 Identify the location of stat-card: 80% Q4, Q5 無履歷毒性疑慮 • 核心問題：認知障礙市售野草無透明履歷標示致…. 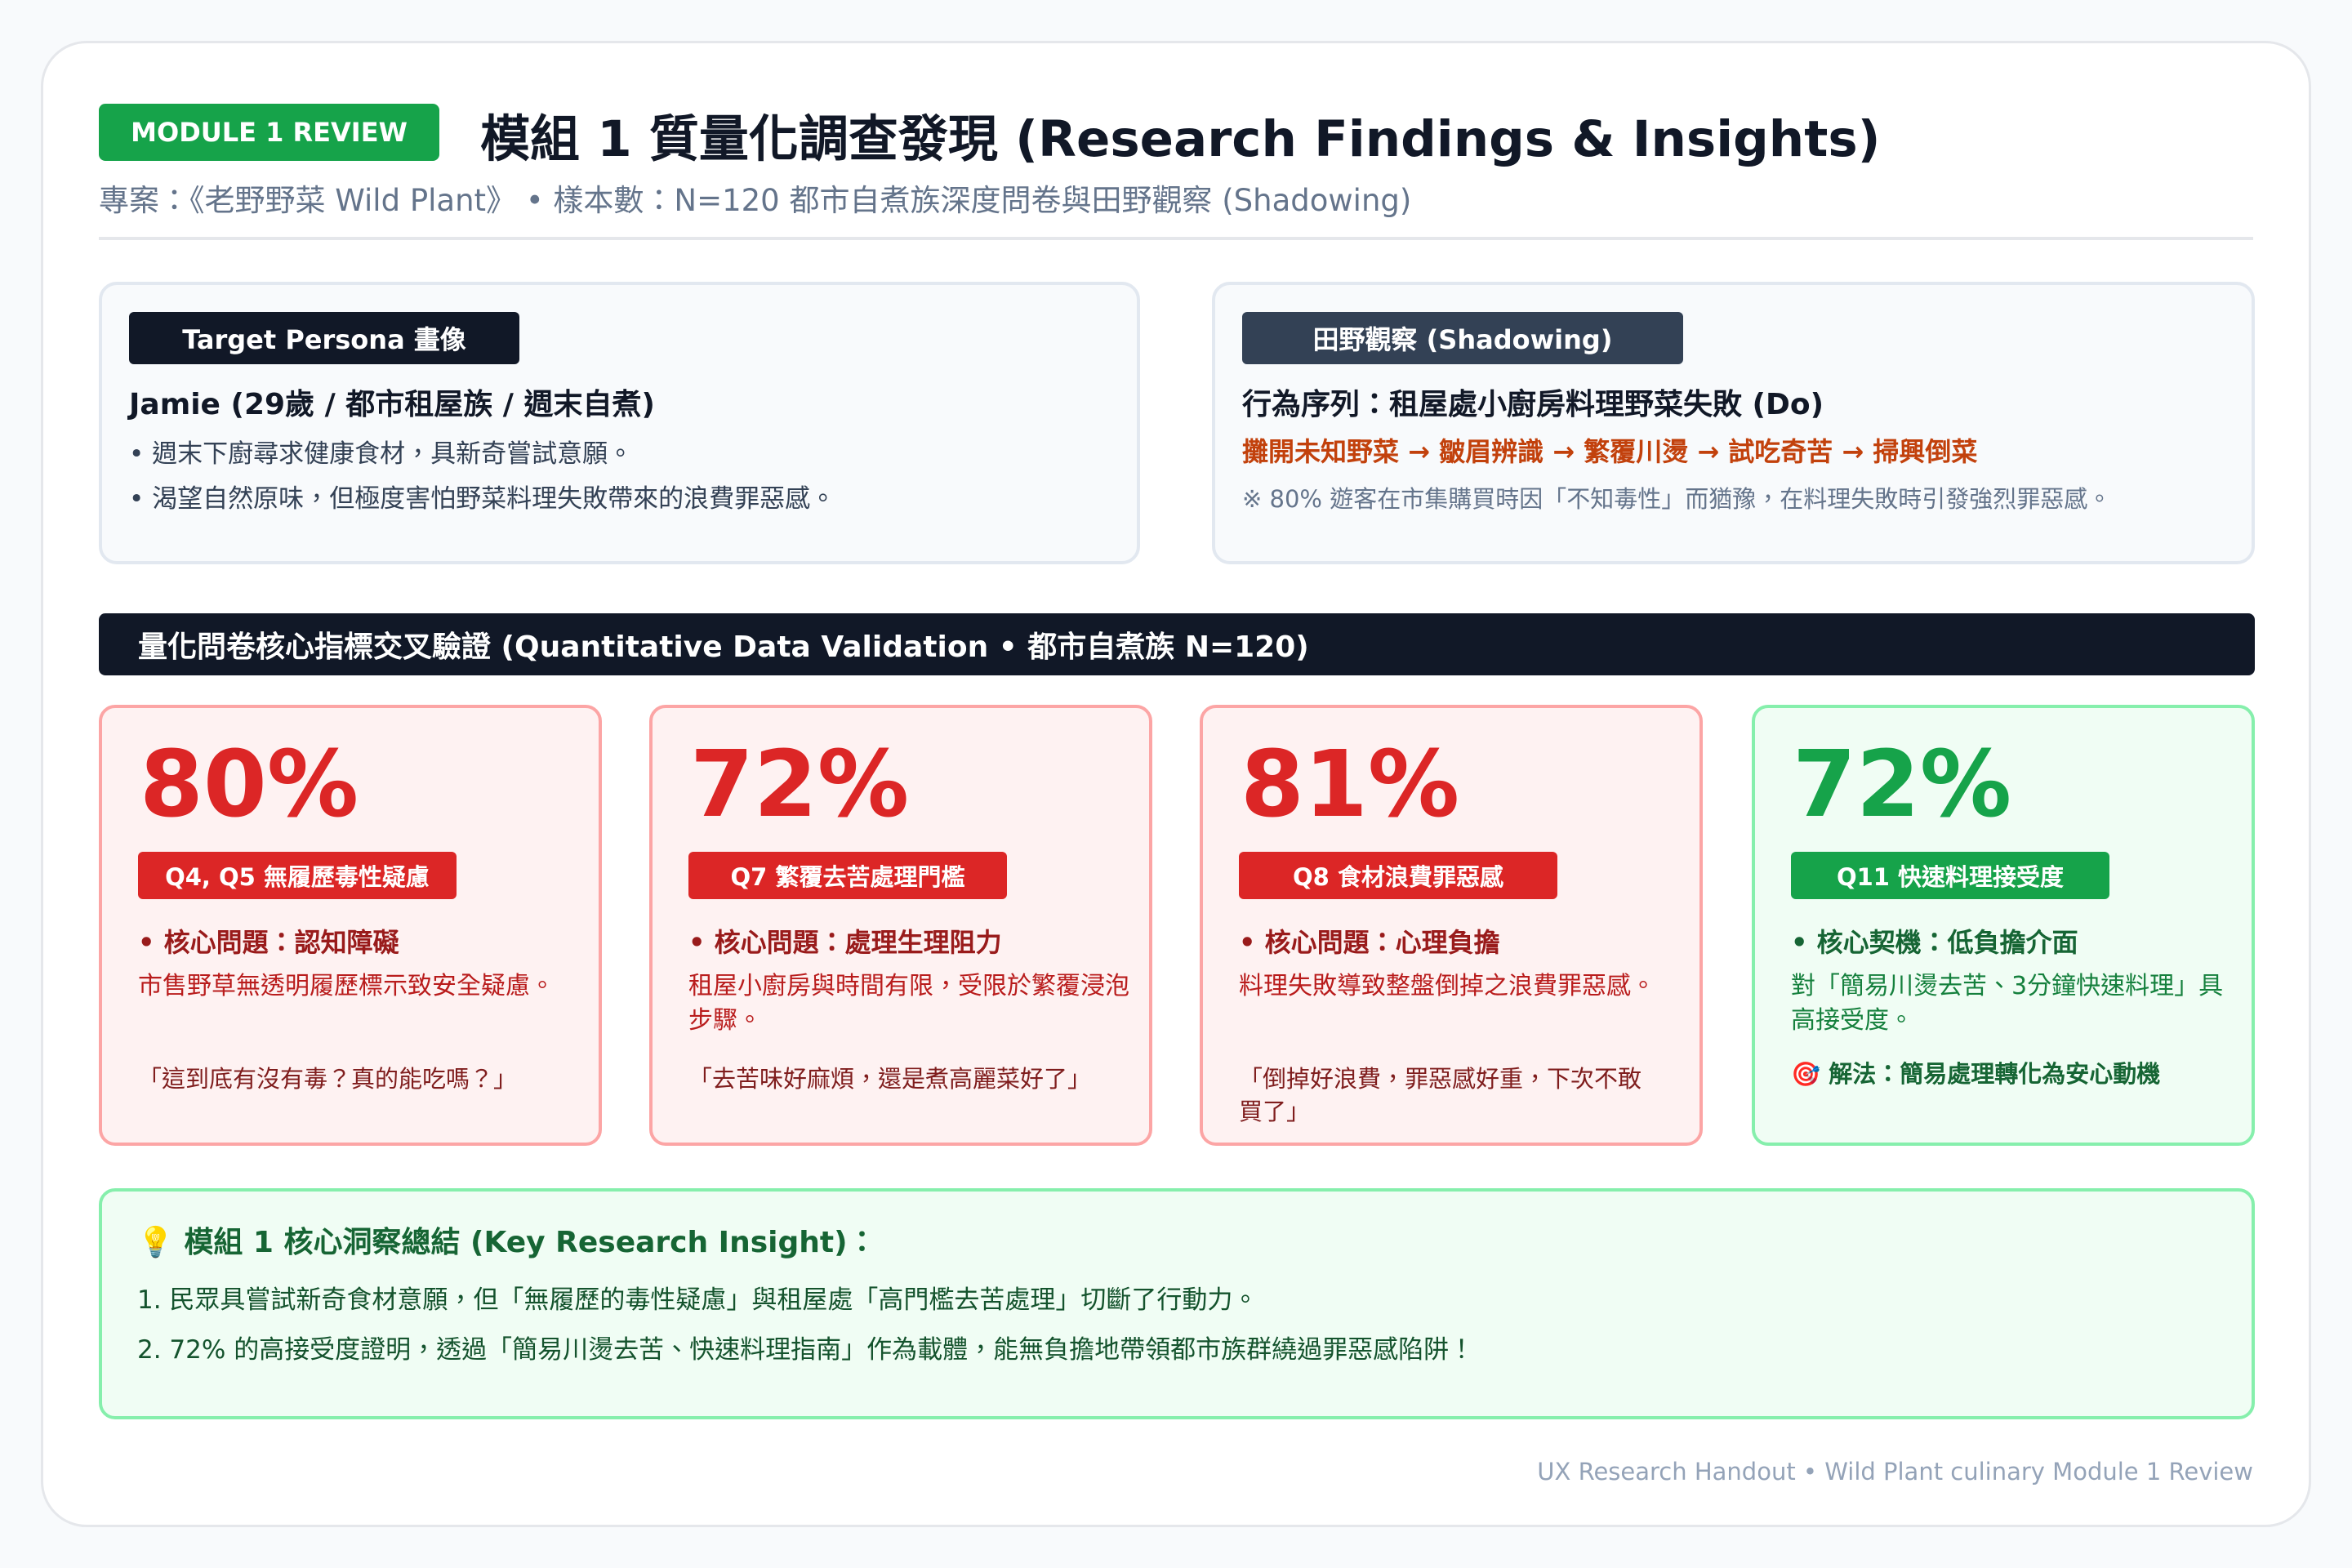
(350, 925).